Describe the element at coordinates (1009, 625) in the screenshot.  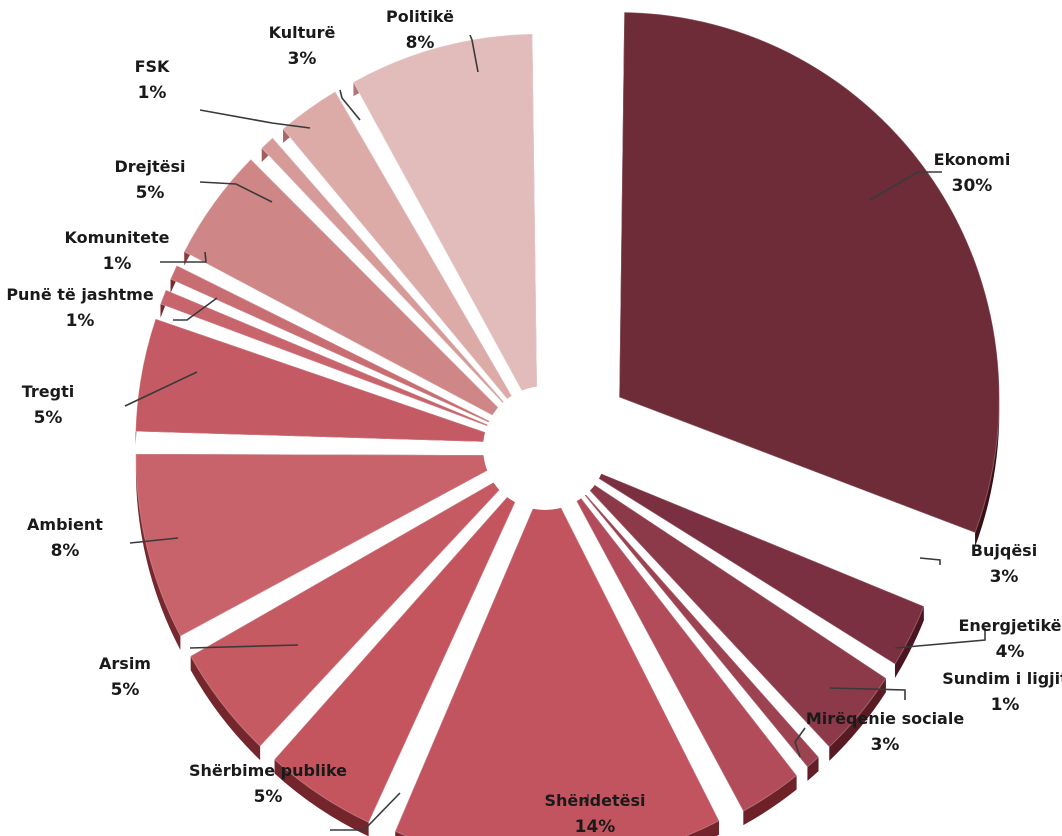
I see `slice-label-name-2: Energjetikë` at that location.